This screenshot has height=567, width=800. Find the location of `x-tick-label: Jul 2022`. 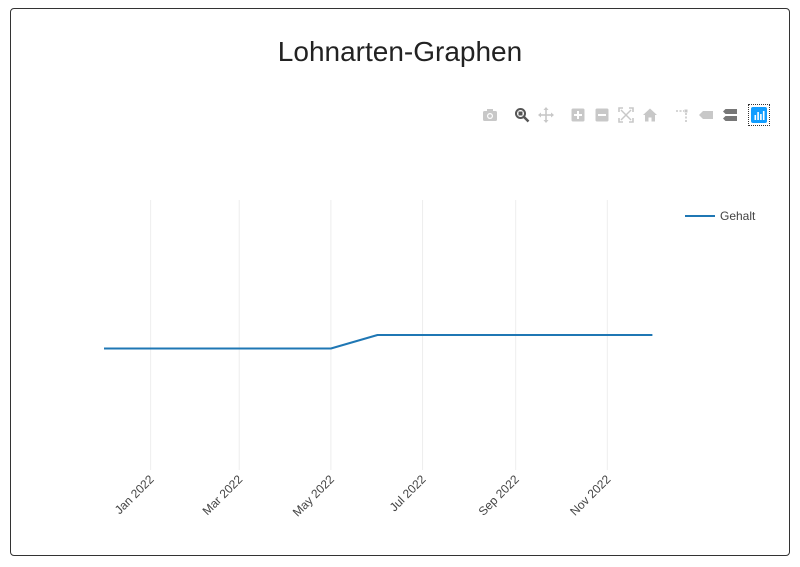

x-tick-label: Jul 2022 is located at coordinates (408, 493).